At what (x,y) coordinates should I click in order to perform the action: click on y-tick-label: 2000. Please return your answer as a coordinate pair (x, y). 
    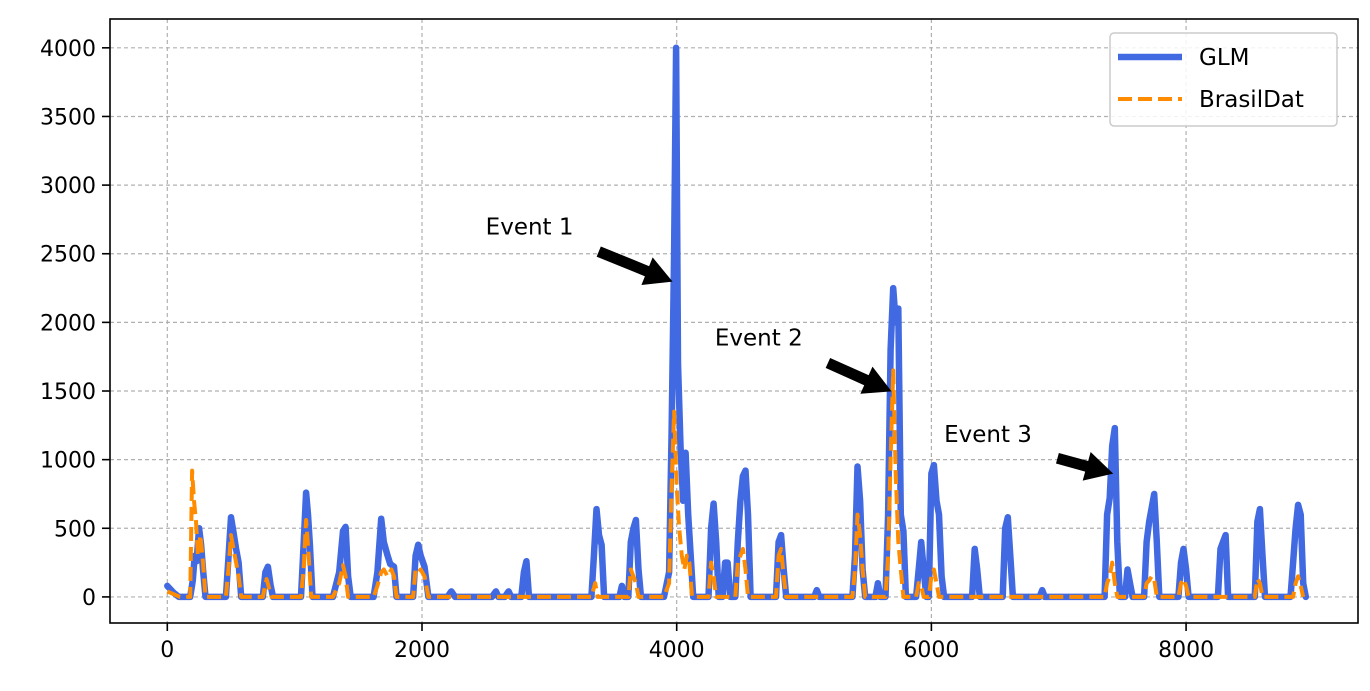
    Looking at the image, I should click on (68, 323).